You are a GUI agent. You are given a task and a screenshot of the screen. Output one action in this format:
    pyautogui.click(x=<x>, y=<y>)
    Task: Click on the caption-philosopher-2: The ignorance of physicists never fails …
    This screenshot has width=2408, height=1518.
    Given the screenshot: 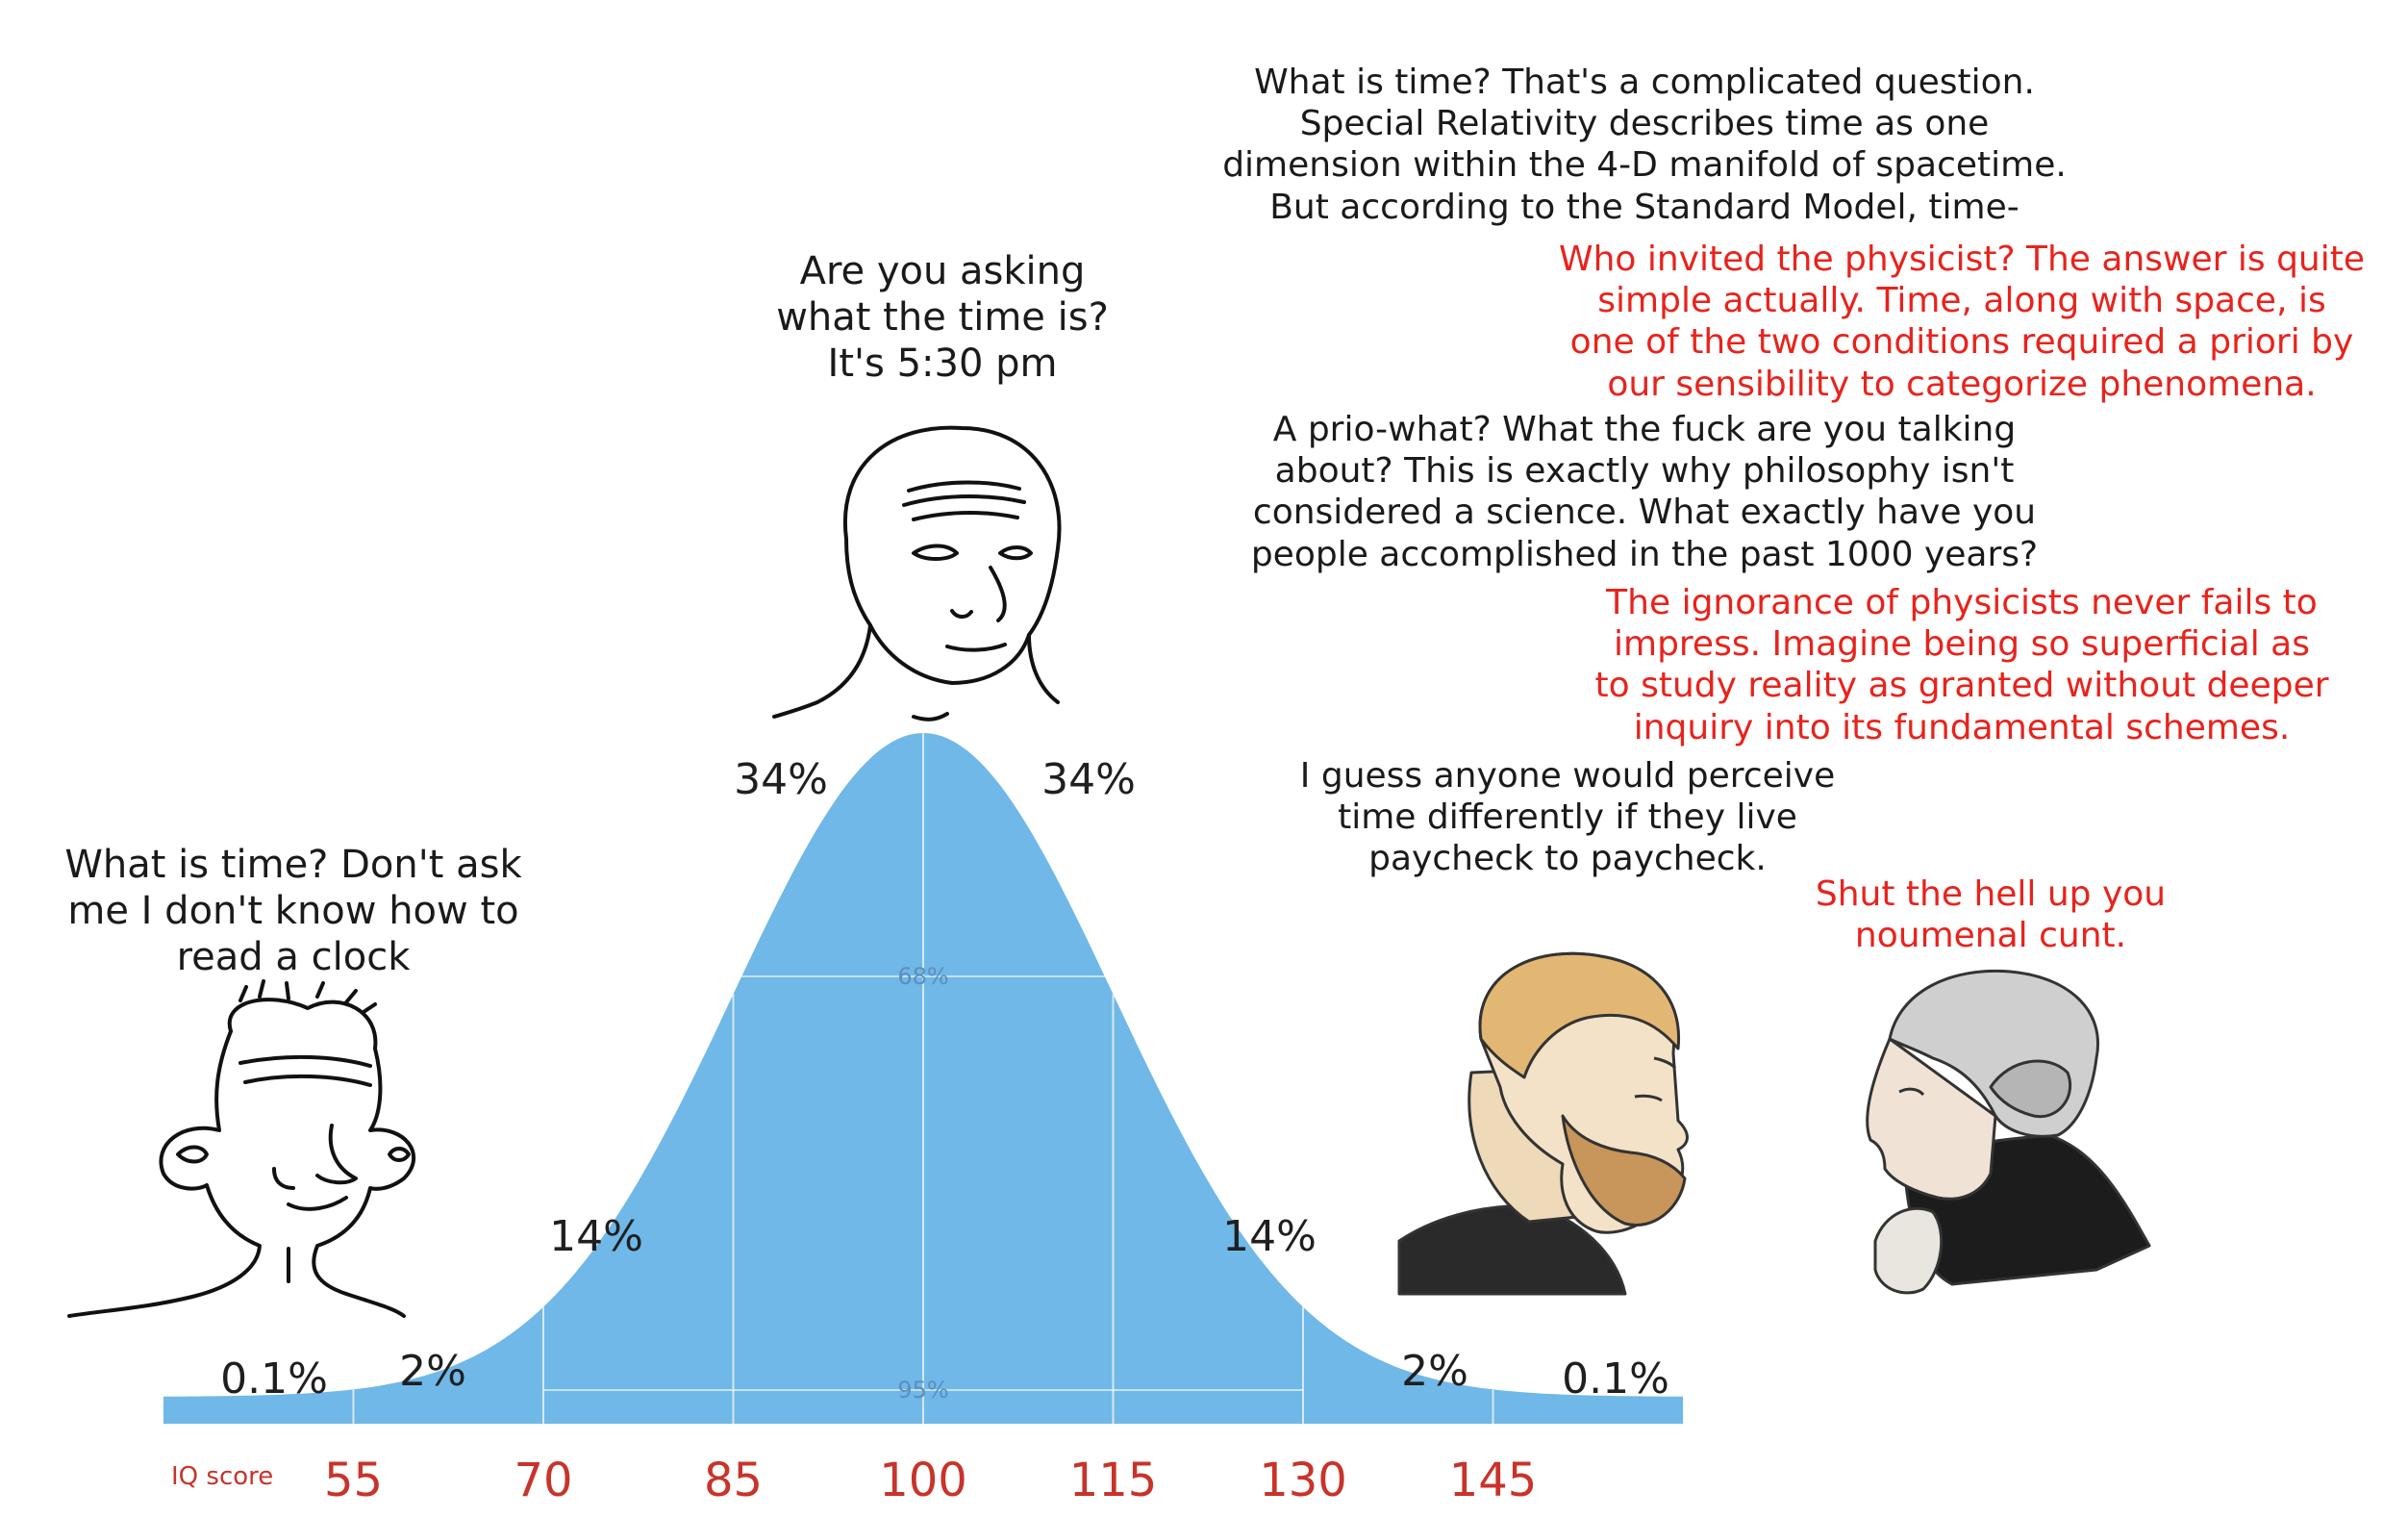 What is the action you would take?
    pyautogui.click(x=1961, y=665)
    